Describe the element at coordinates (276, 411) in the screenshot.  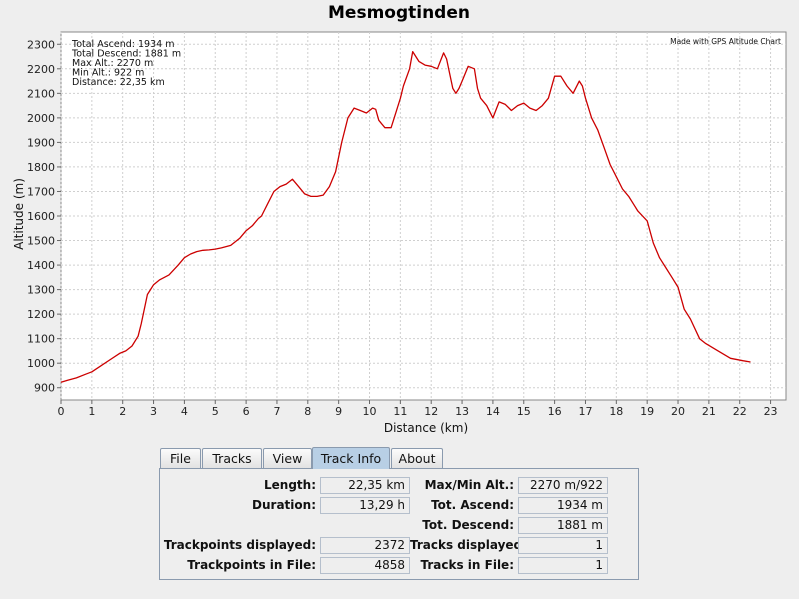
I see `x-tick-label: 7` at that location.